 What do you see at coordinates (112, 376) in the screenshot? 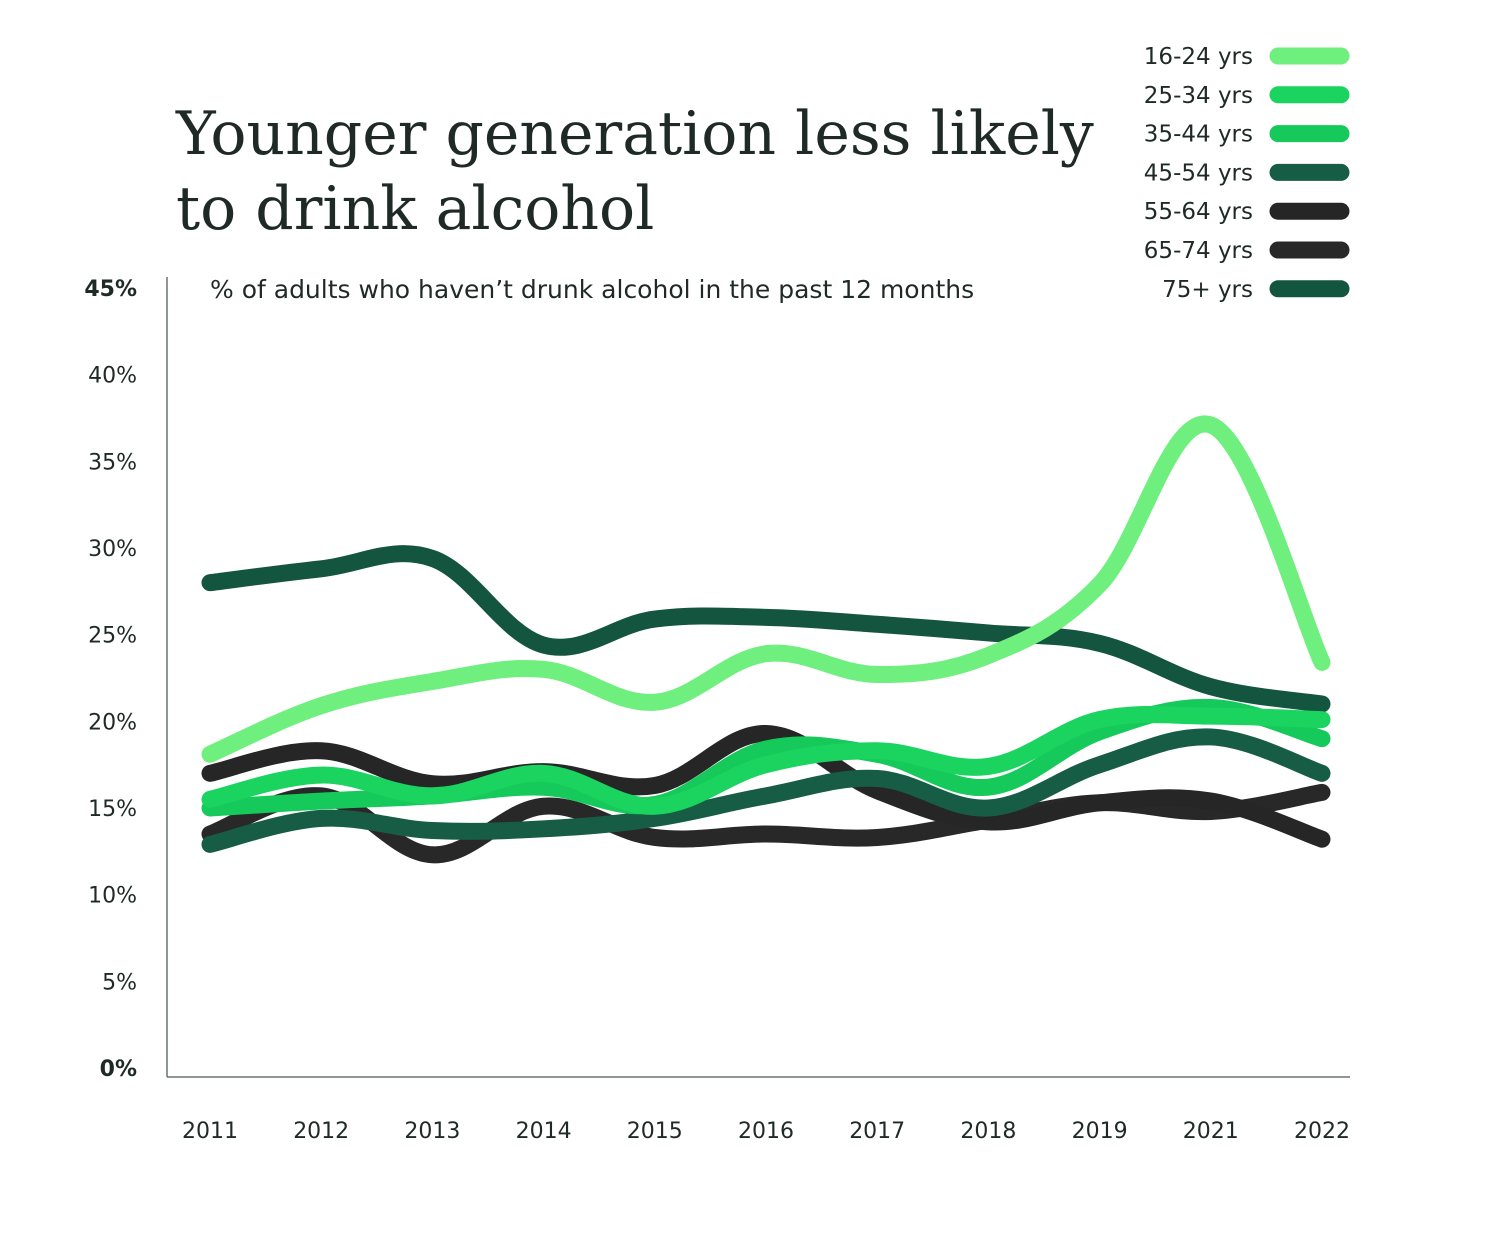
I see `y-tick-label: 40%` at bounding box center [112, 376].